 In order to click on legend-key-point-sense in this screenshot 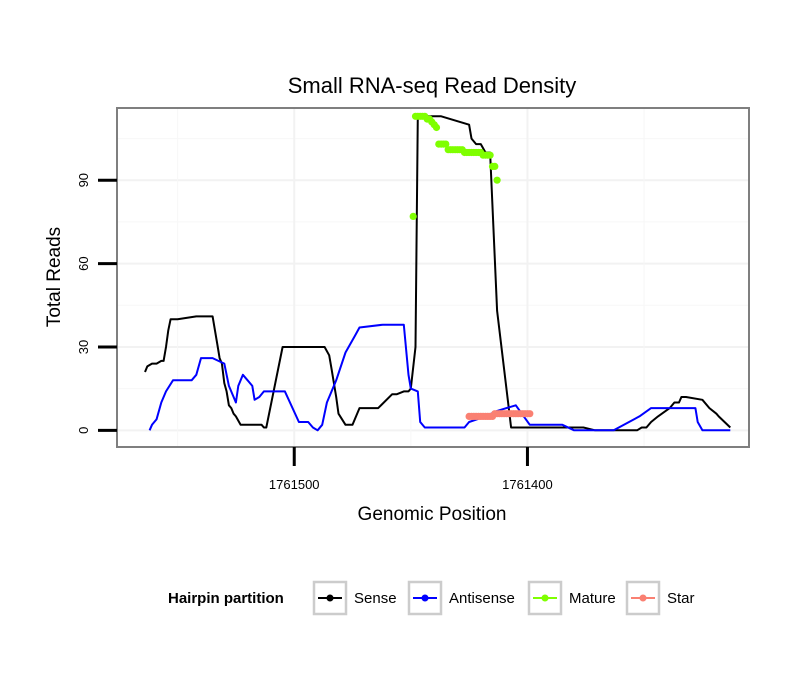, I will do `click(330, 598)`.